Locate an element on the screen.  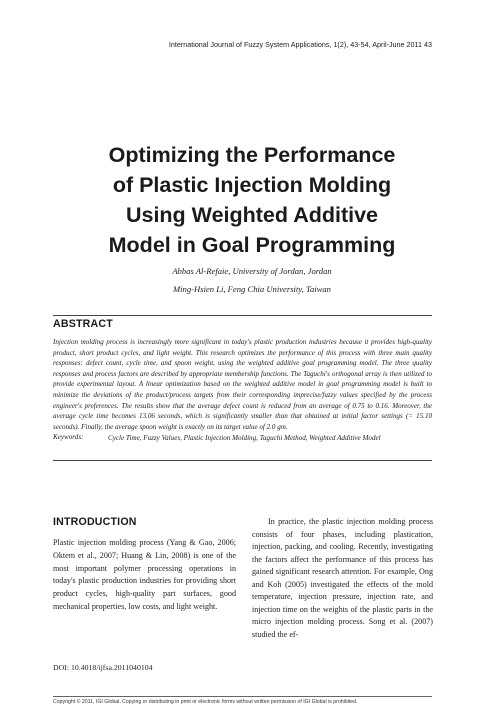
doi-link: DOI: 10.4018/ijfsa.2011040104 is located at coordinates (103, 667).